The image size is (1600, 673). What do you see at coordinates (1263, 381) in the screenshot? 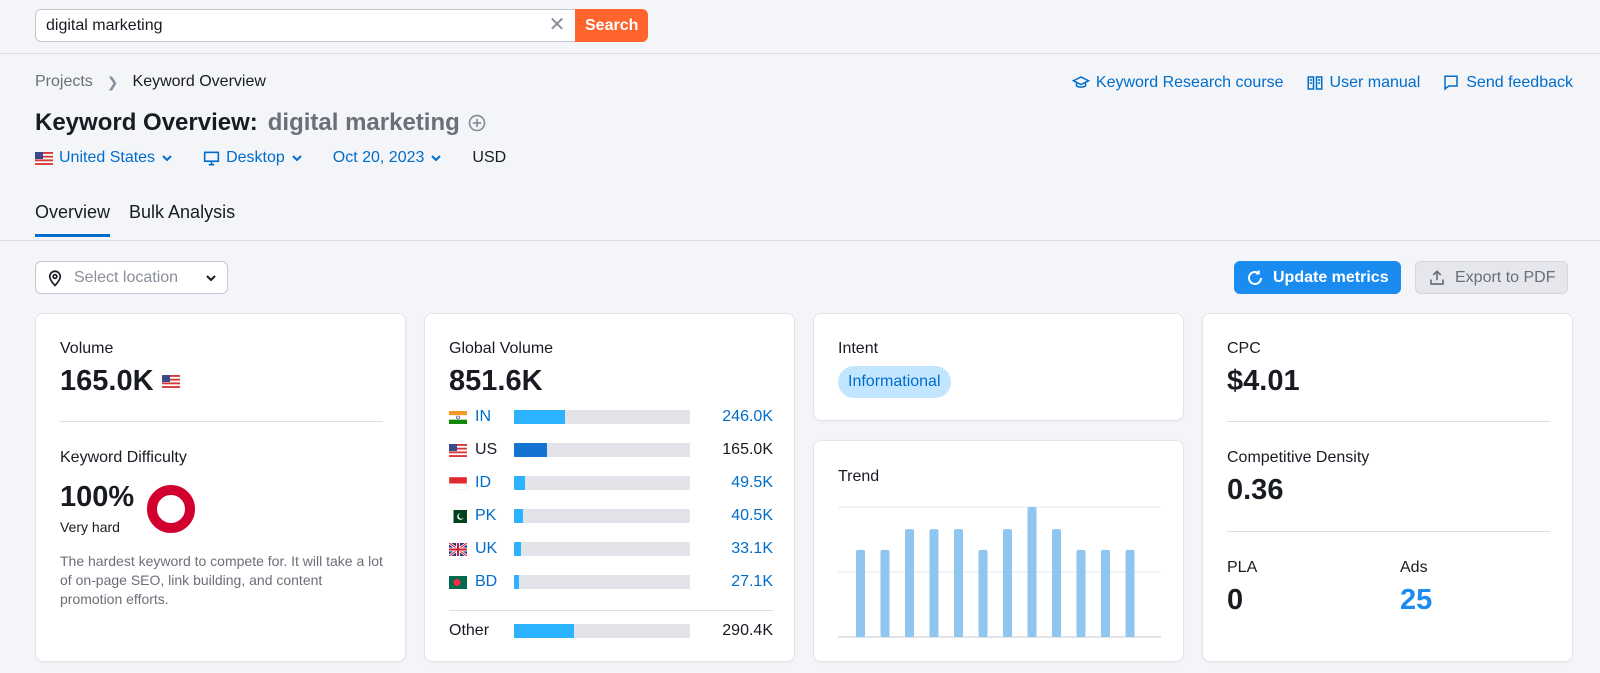
I see `cpc-value: $4.01` at bounding box center [1263, 381].